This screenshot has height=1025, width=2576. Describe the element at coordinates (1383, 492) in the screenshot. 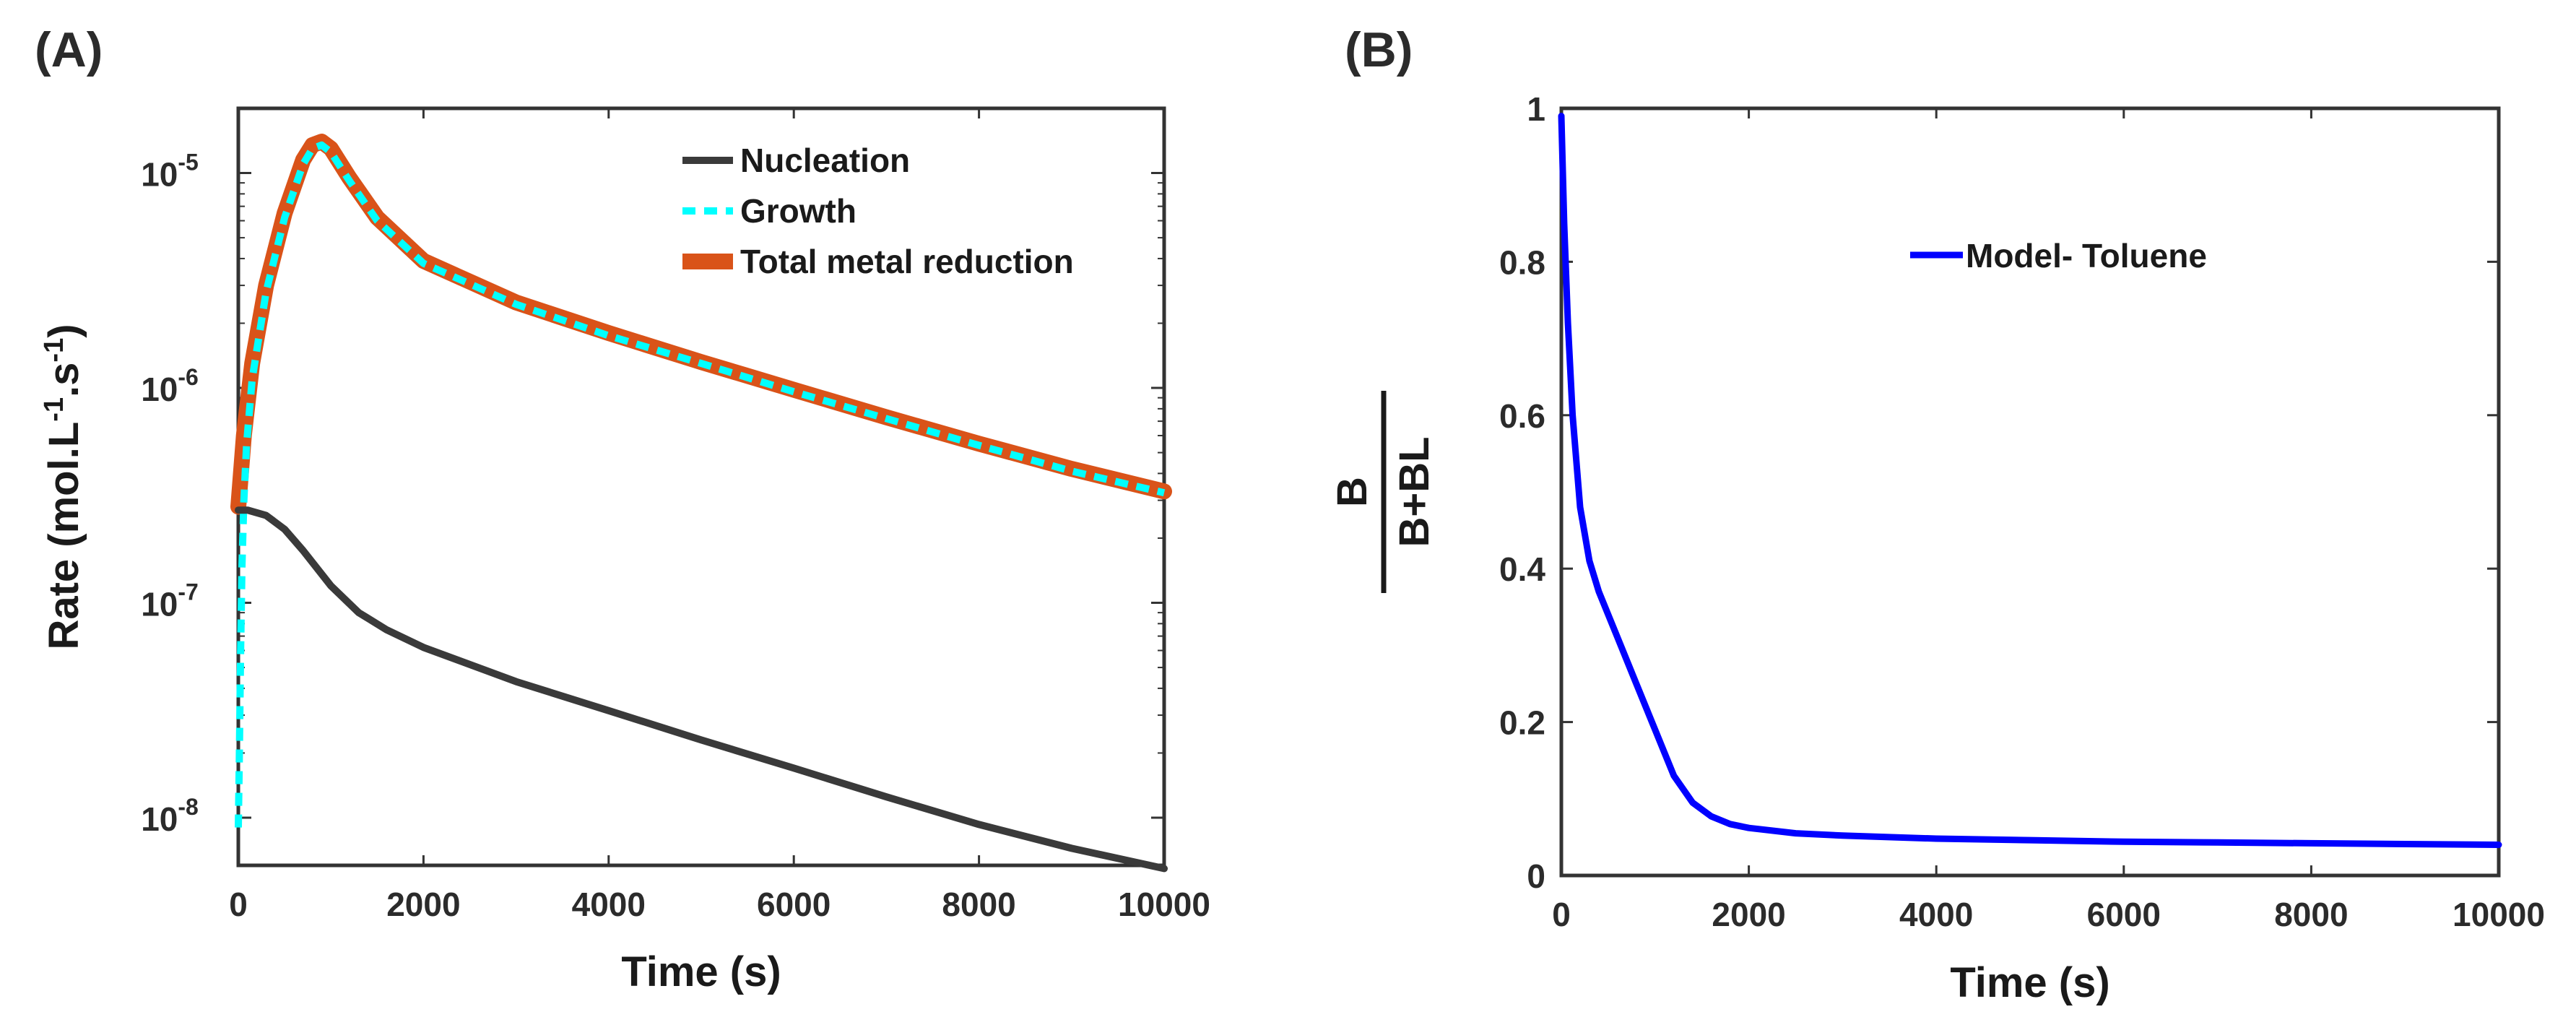

I see `panel-b-y-axis-label: B B+BL` at that location.